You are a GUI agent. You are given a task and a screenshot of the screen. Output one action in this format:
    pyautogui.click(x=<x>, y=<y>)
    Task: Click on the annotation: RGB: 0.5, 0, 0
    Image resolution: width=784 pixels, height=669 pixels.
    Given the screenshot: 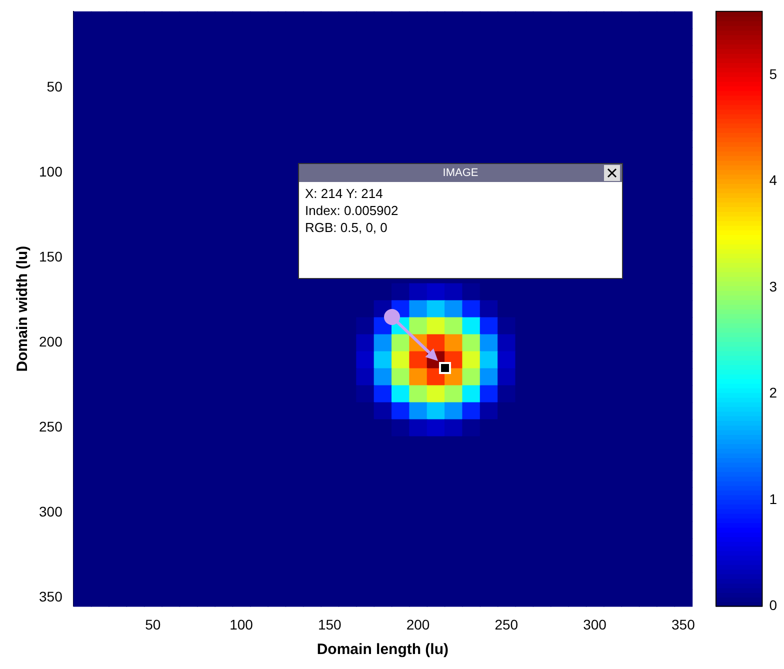 What is the action you would take?
    pyautogui.click(x=346, y=227)
    